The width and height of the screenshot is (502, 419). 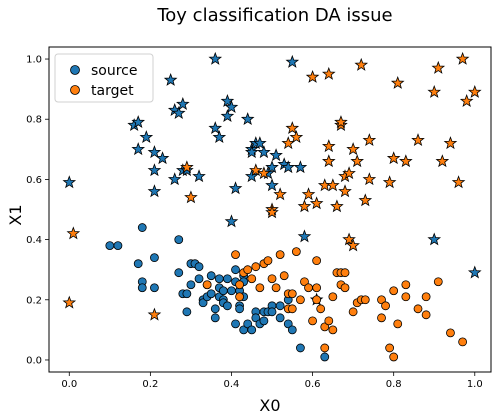 I want to click on y-tick-3: 0.6, so click(x=37, y=180).